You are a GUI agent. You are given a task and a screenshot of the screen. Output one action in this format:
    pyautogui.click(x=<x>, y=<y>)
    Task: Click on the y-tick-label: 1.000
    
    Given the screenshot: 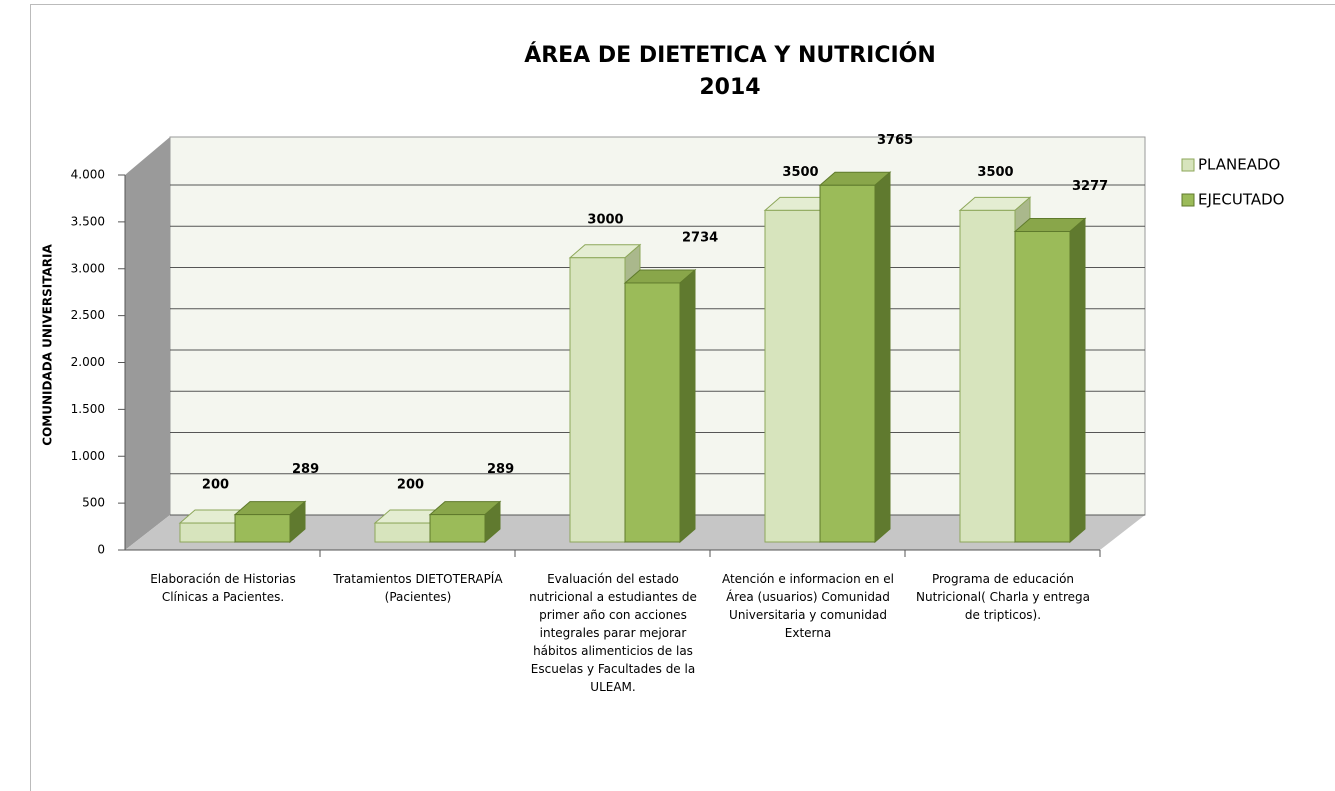 What is the action you would take?
    pyautogui.click(x=88, y=456)
    